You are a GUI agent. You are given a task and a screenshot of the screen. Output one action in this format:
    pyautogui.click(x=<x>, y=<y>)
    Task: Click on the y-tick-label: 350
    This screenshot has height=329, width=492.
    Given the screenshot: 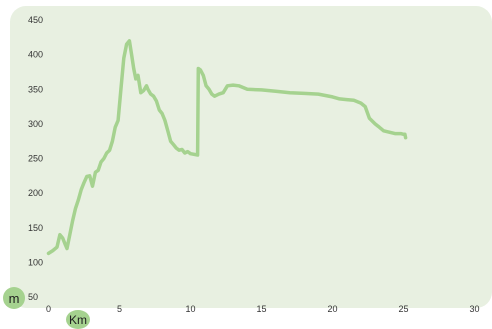 What is the action you would take?
    pyautogui.click(x=35, y=89)
    